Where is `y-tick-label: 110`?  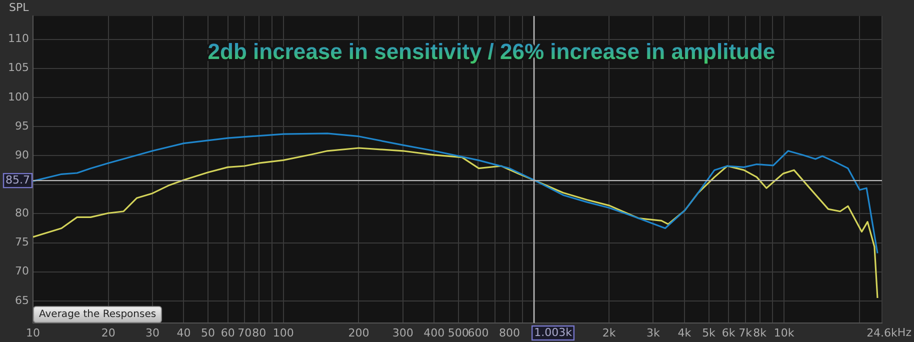 y-tick-label: 110 is located at coordinates (18, 39).